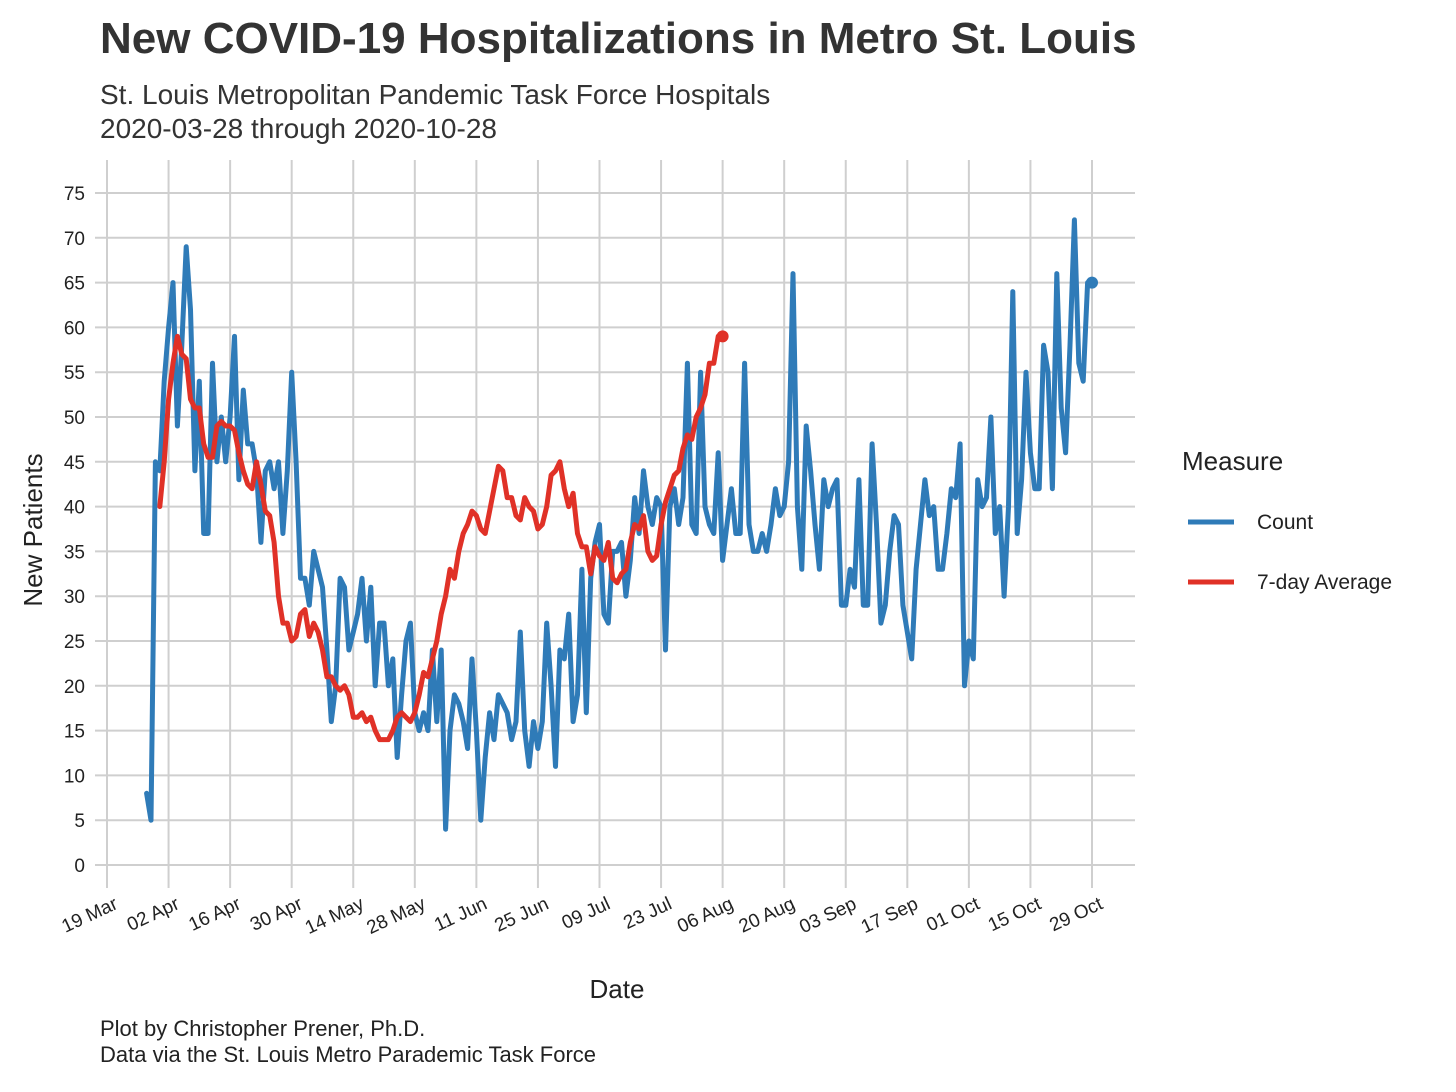  I want to click on x-tick-label-8: 09 Jul, so click(586, 913).